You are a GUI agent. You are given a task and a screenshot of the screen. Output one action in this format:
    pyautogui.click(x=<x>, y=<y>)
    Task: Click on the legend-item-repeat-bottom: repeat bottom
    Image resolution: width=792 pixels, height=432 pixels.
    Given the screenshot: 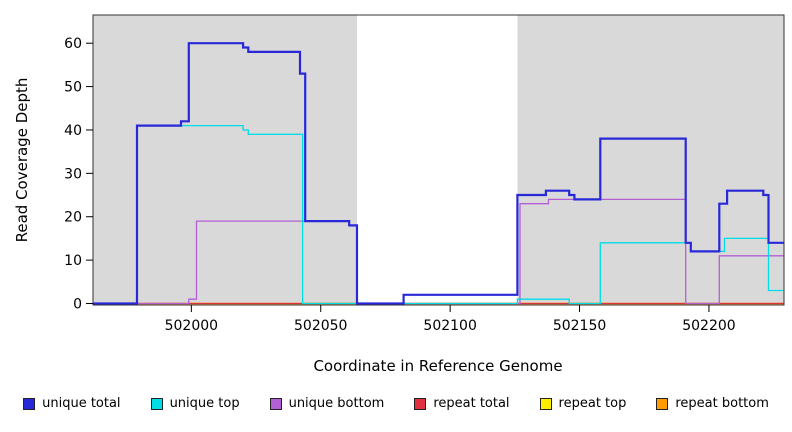 What is the action you would take?
    pyautogui.click(x=712, y=403)
    